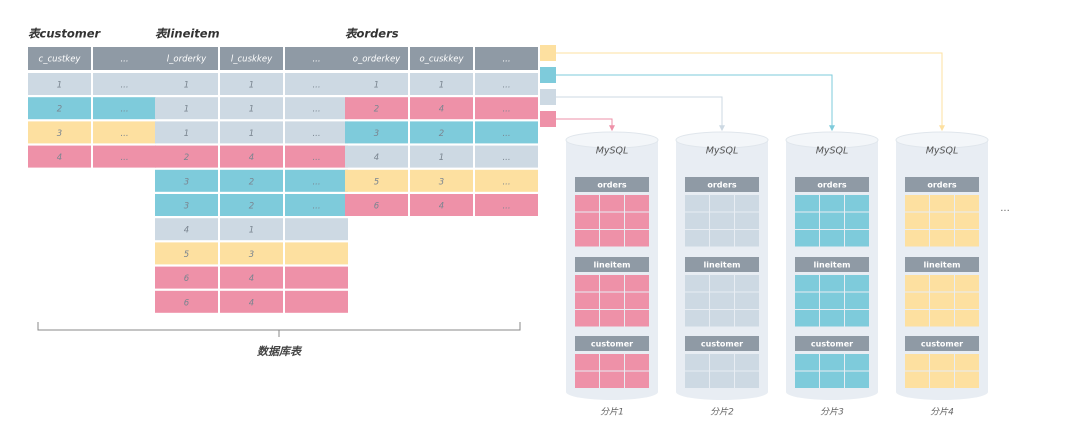  Describe the element at coordinates (441, 60) in the screenshot. I see `header-text: o_cuskkey` at that location.